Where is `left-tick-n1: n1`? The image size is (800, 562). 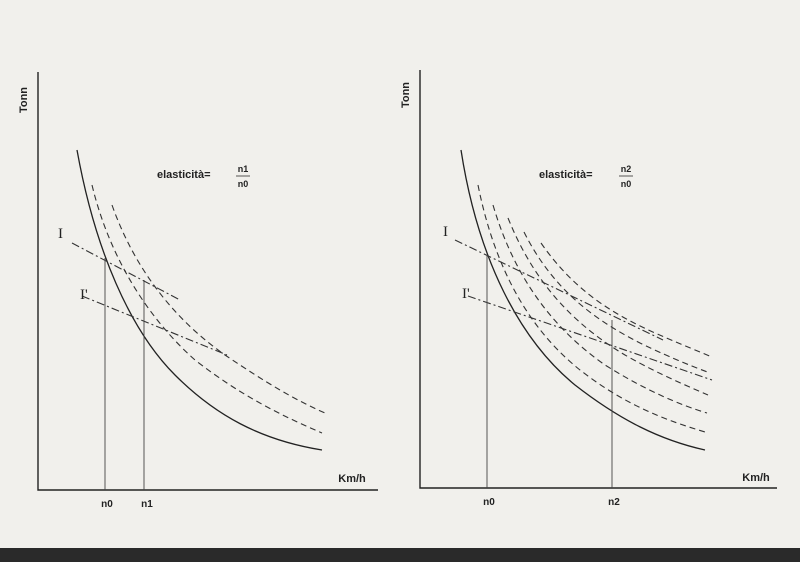 left-tick-n1: n1 is located at coordinates (147, 504).